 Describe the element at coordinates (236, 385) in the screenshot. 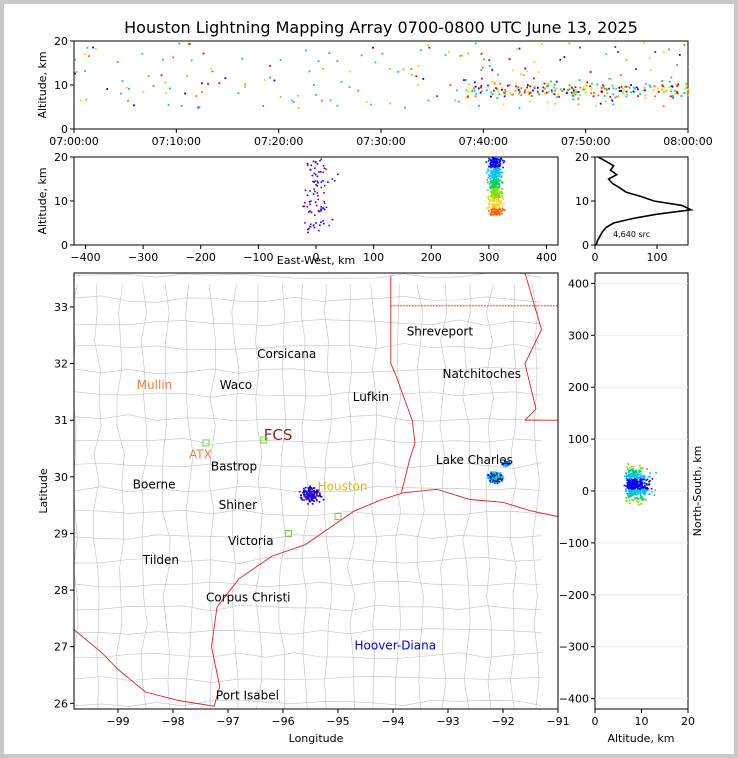

I see `city-label: Waco` at that location.